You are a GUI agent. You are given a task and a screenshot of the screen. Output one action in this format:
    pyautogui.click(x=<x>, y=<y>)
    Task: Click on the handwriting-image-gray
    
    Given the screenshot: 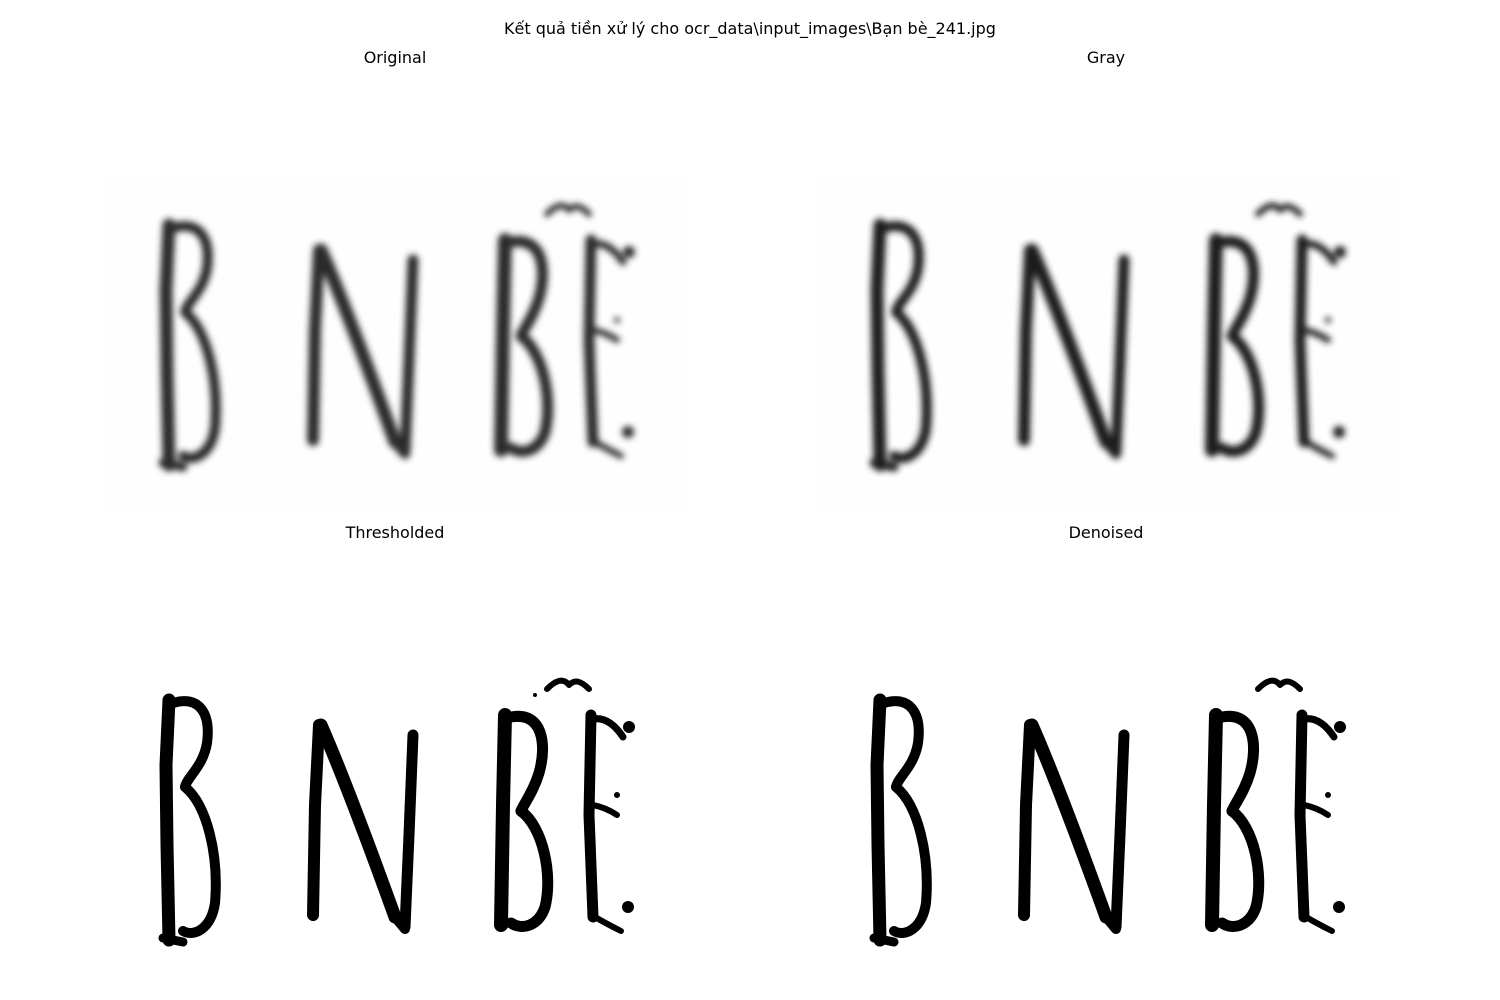 What is the action you would take?
    pyautogui.click(x=1106, y=345)
    